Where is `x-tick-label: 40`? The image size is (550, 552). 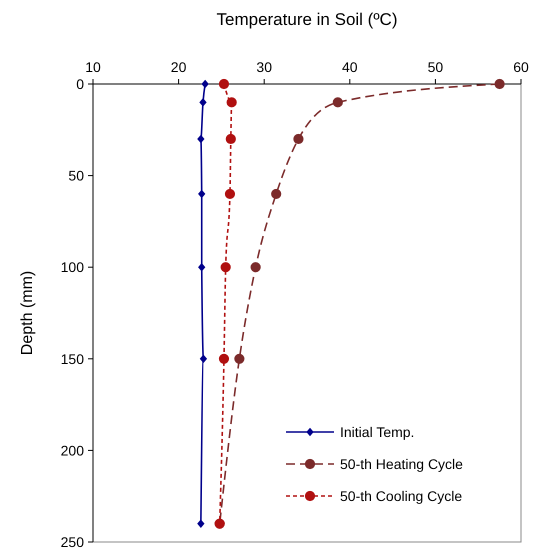 x-tick-label: 40 is located at coordinates (350, 67).